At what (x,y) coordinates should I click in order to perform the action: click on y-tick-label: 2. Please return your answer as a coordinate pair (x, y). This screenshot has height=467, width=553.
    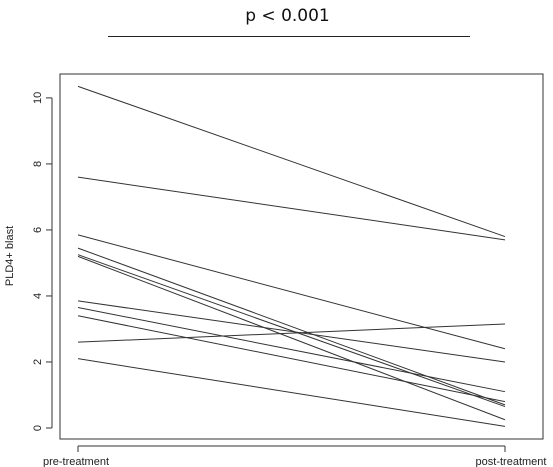
    Looking at the image, I should click on (38, 362).